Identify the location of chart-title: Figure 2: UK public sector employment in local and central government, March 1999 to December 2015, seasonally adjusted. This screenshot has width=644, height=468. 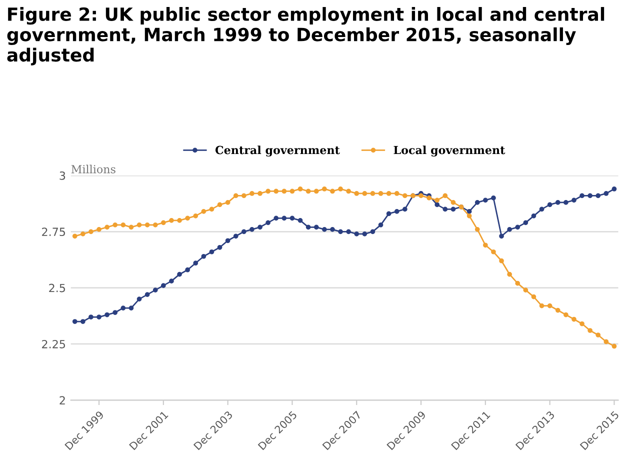
(305, 36).